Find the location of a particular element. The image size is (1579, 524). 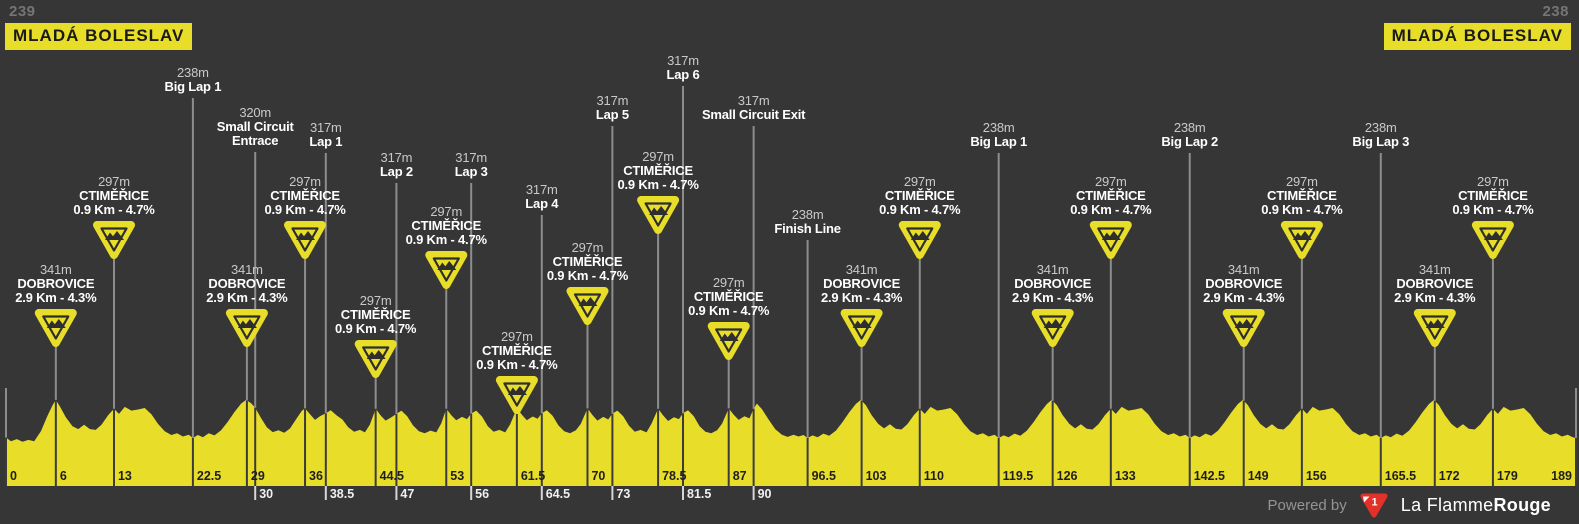

km-tick-label: 172 is located at coordinates (1449, 476).